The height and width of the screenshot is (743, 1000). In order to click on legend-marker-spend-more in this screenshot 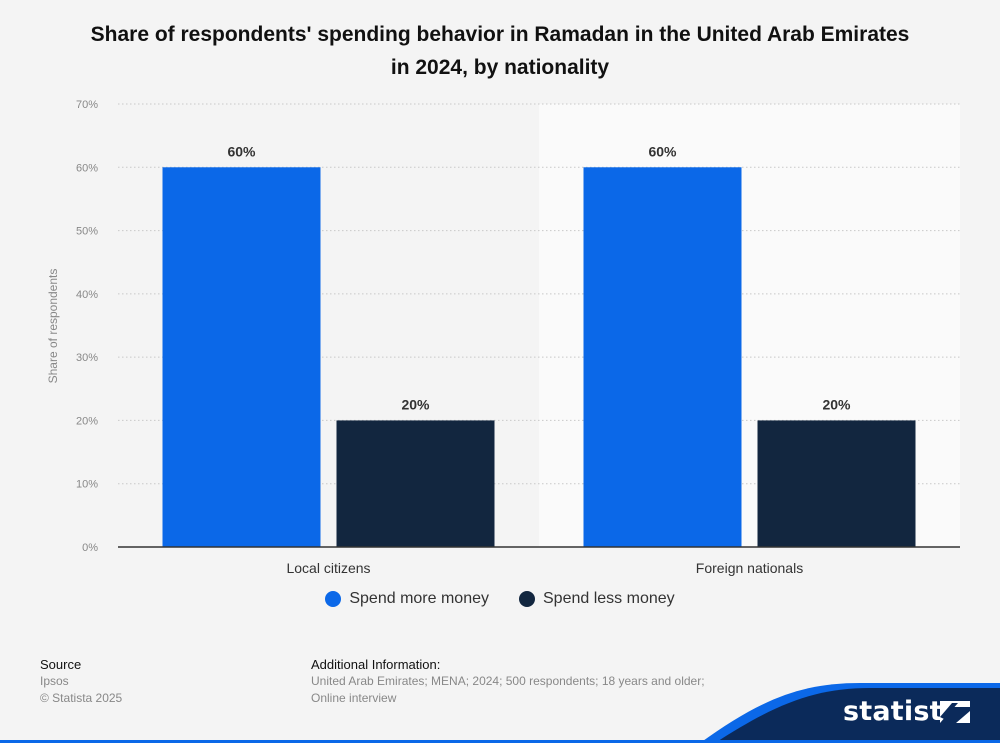, I will do `click(333, 599)`.